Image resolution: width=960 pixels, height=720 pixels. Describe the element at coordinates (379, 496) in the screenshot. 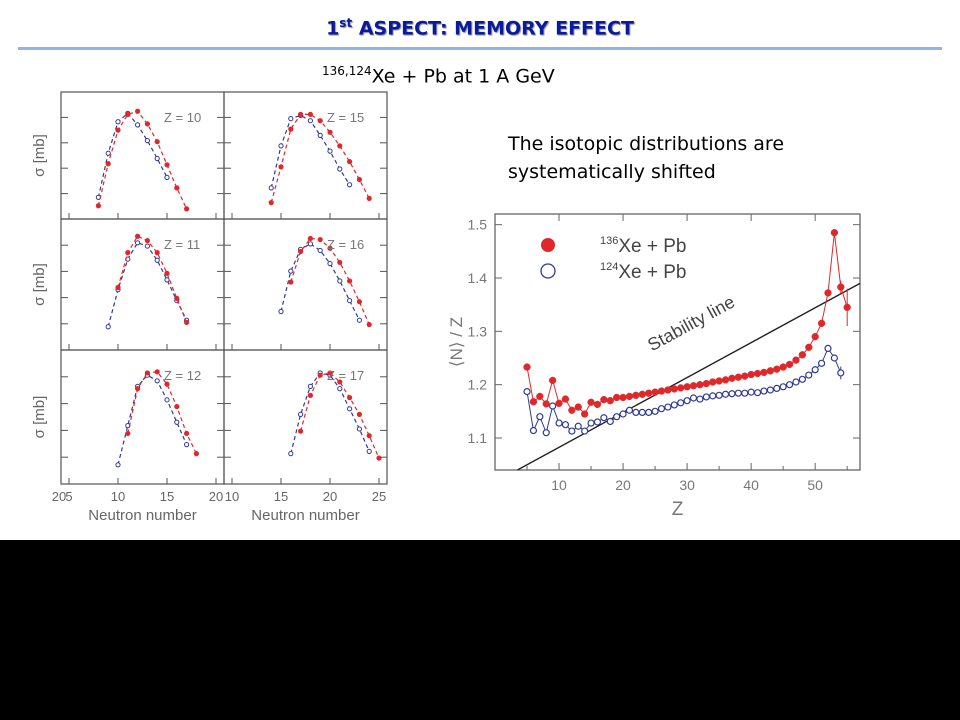

I see `panel-x-tick-label: 25` at that location.